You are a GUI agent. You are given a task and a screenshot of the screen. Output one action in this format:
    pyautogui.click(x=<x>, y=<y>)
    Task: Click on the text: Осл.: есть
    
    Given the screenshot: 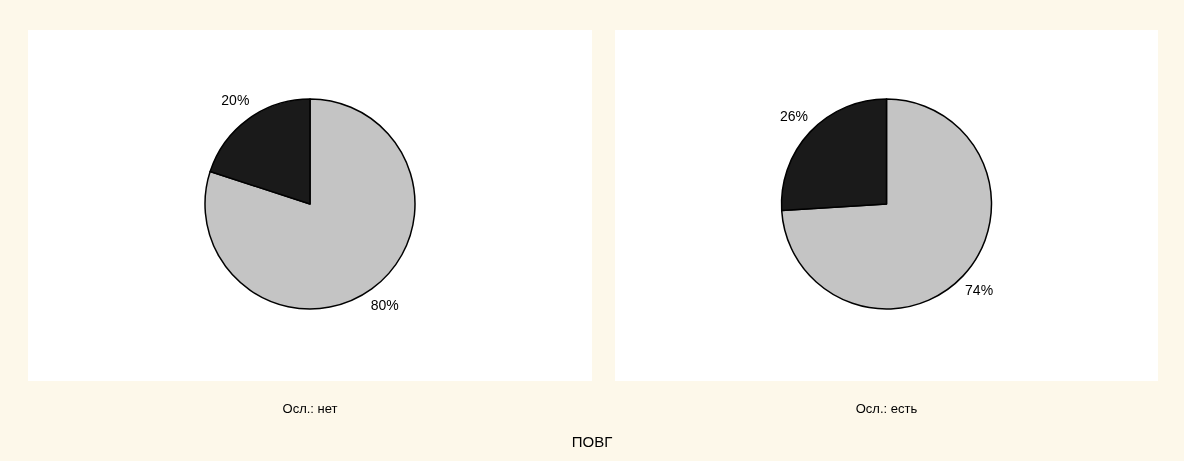 What is the action you would take?
    pyautogui.click(x=886, y=408)
    